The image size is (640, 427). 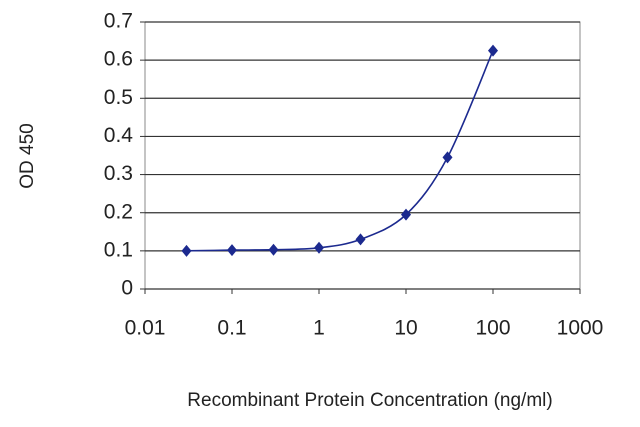 I want to click on x-tick-label: 0.1, so click(x=231, y=328).